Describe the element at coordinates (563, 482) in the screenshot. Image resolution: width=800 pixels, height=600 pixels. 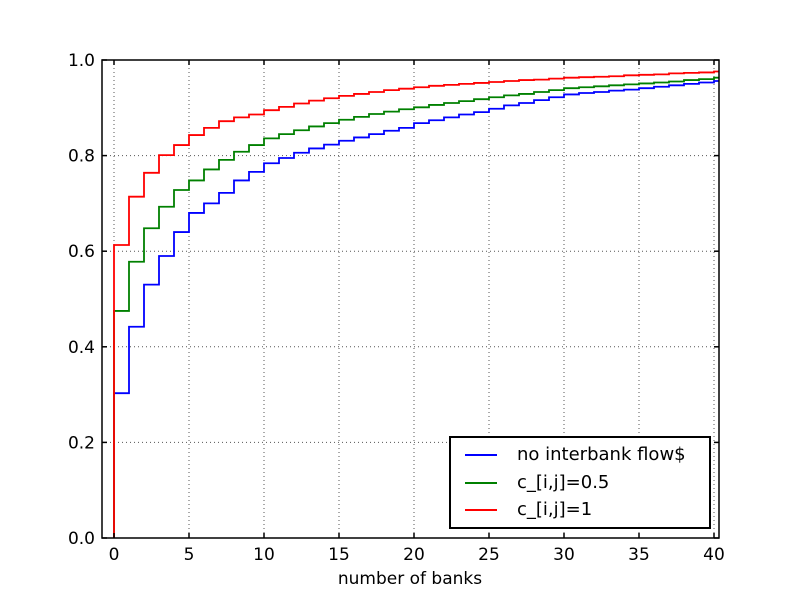
I see `legend-label: c_[i,j]=0.5` at that location.